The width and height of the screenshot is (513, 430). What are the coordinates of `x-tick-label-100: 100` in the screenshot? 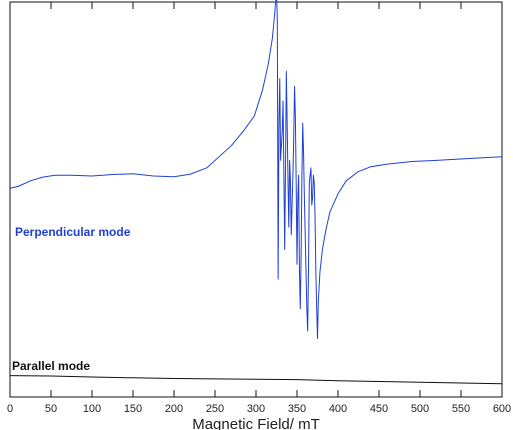 It's located at (92, 409).